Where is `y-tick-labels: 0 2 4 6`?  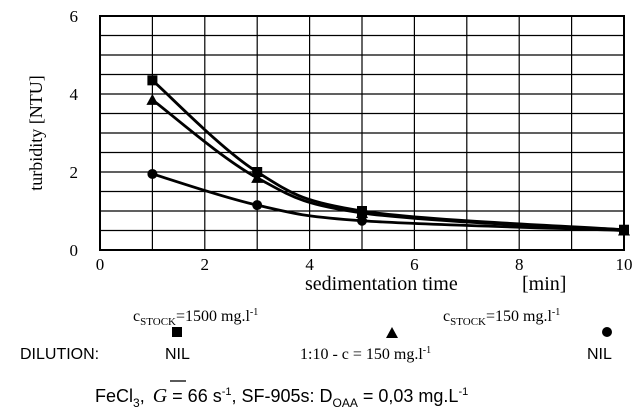 y-tick-labels: 0 2 4 6 is located at coordinates (74, 133).